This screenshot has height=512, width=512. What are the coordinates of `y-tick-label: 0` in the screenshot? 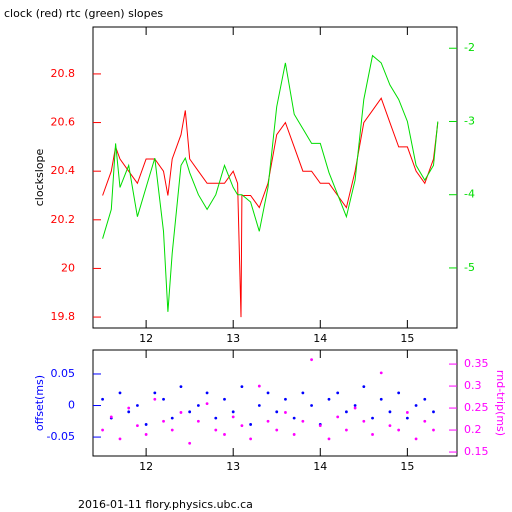 It's located at (71, 405).